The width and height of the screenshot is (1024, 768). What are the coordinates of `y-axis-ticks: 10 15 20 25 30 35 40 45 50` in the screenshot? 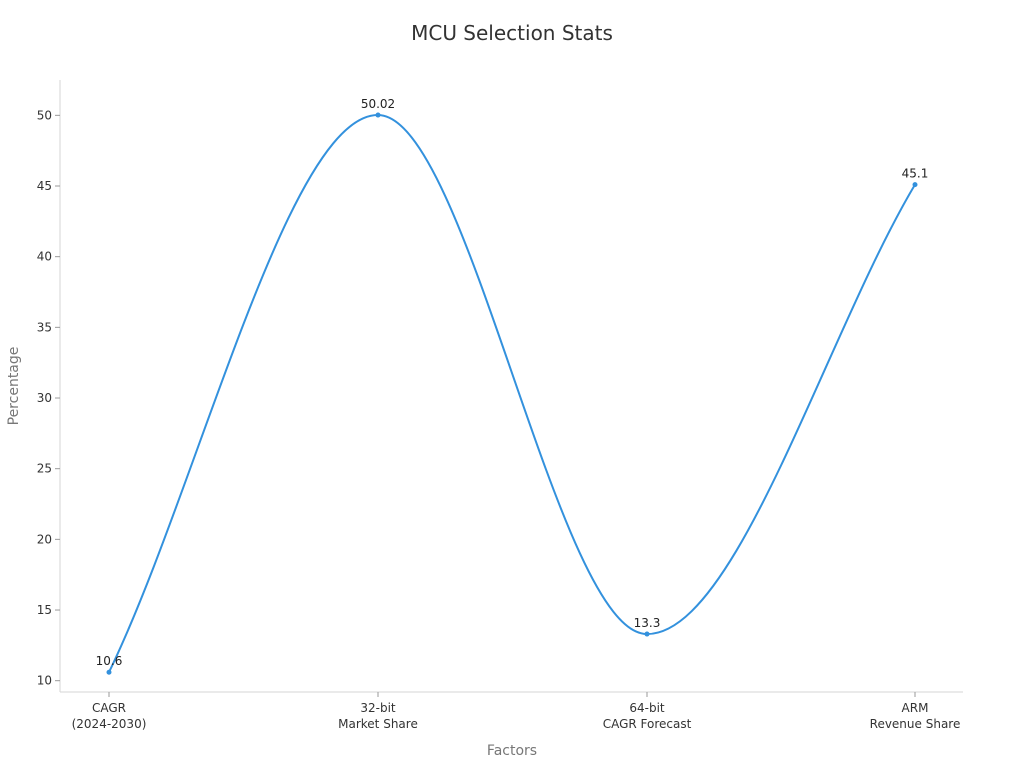 It's located at (48, 398).